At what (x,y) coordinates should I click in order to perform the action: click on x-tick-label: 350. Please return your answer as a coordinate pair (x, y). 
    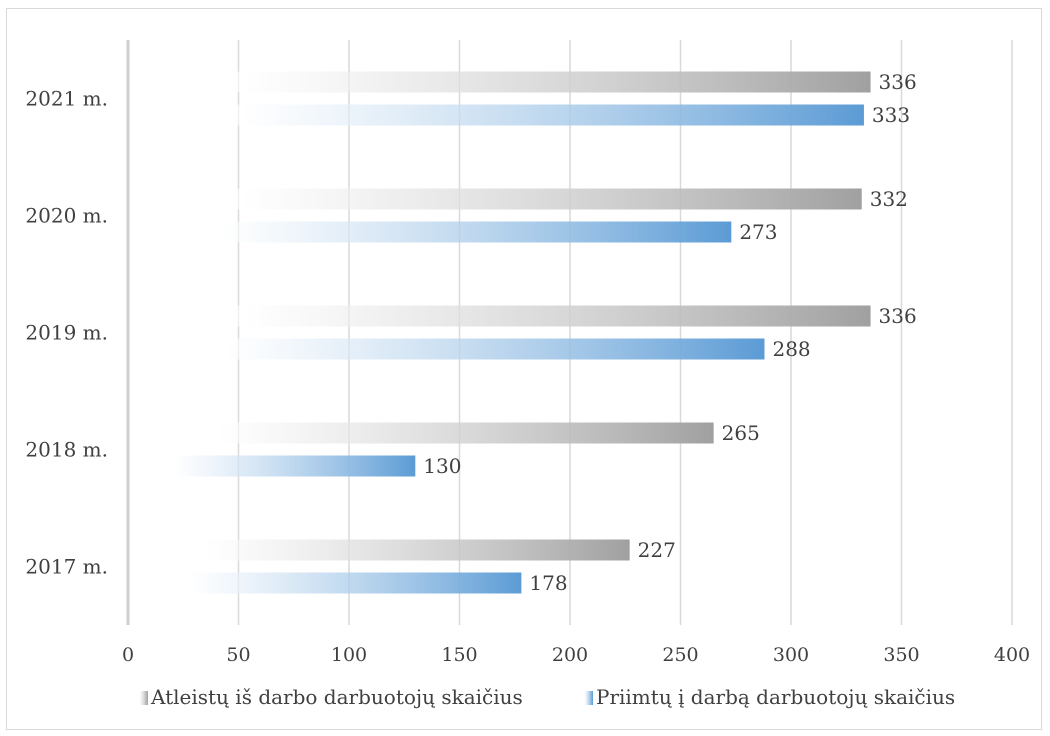
    Looking at the image, I should click on (901, 655).